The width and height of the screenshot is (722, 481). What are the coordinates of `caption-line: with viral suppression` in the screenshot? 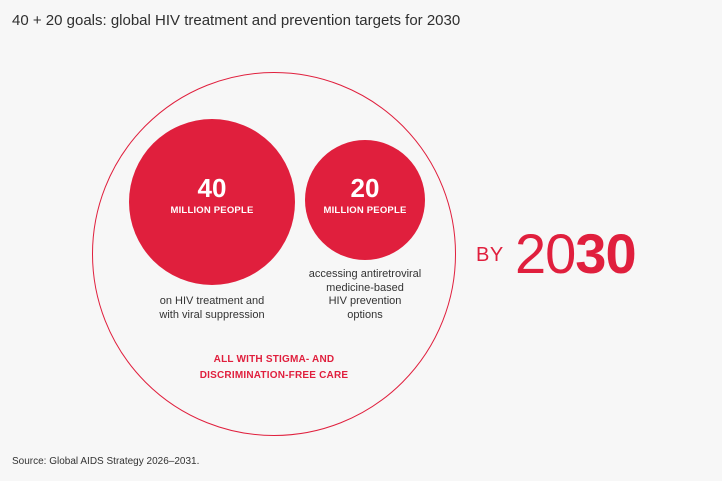 It's located at (212, 314).